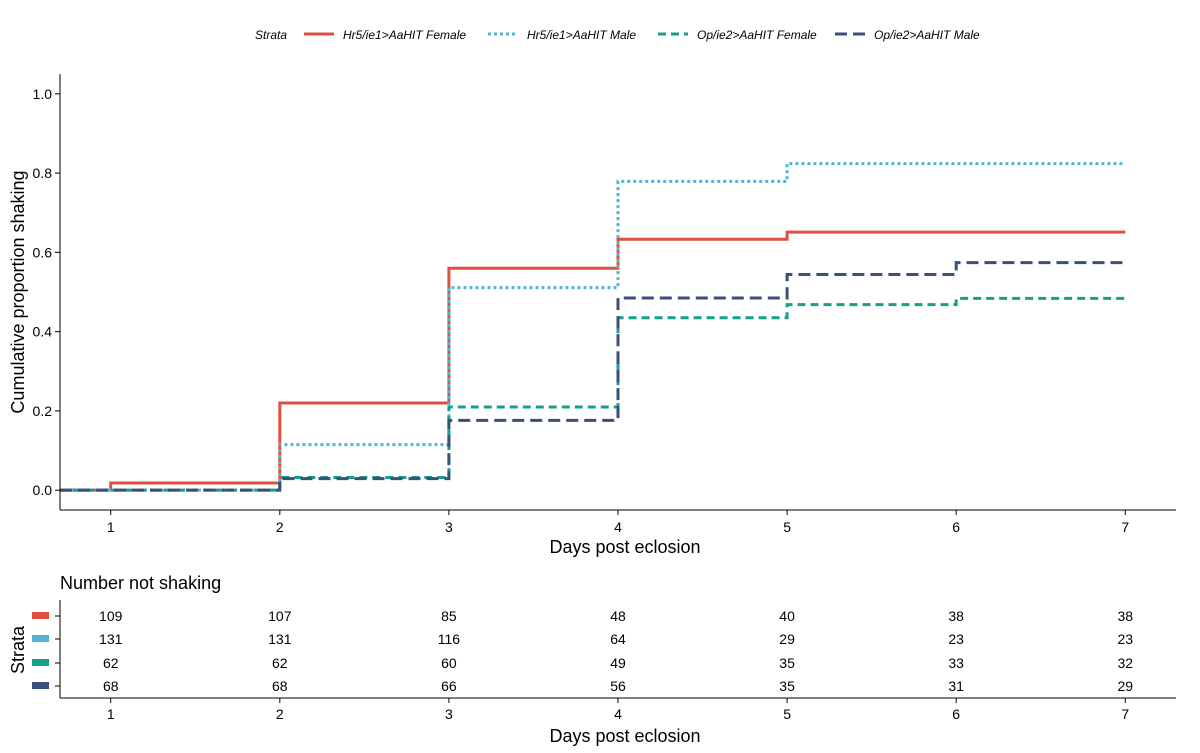 This screenshot has width=1200, height=753. I want to click on risk-table-cell: 107, so click(280, 616).